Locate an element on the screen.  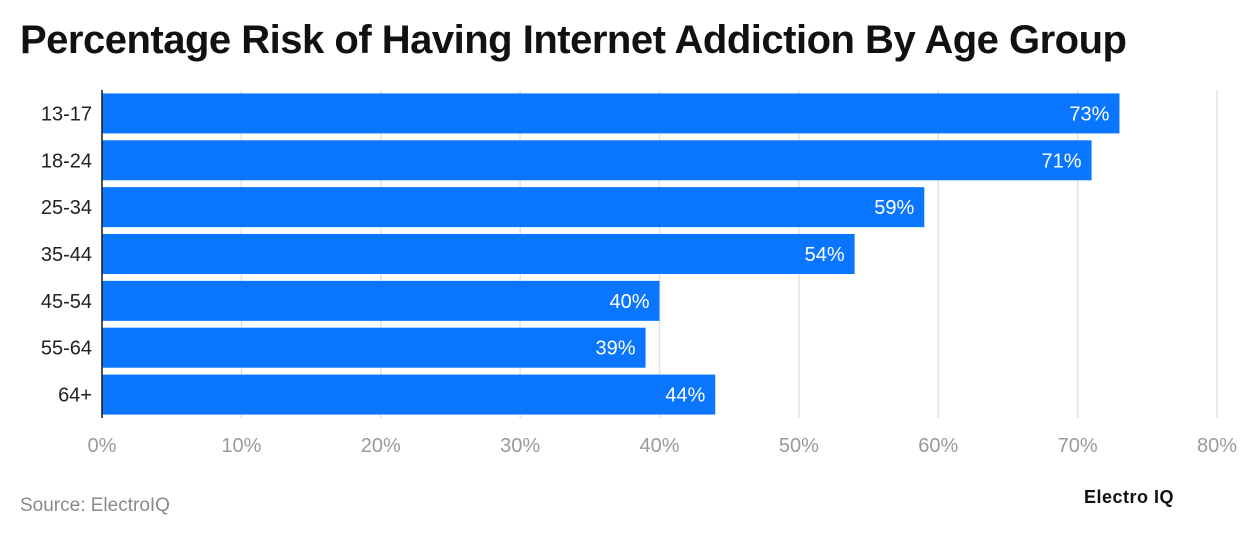
bar-value-label: 54% is located at coordinates (825, 255).